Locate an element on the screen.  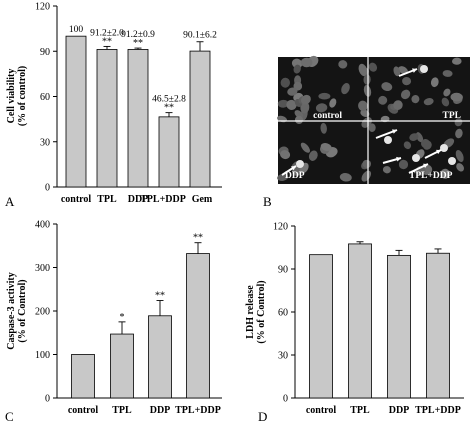
quadrant-label: TPL is located at coordinates (452, 116).